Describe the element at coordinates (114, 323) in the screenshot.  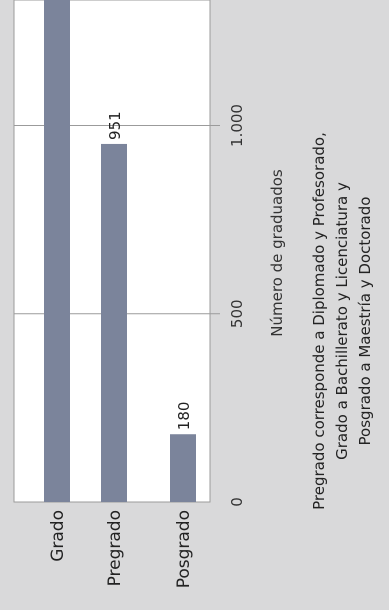
I see `bar-pregrado` at that location.